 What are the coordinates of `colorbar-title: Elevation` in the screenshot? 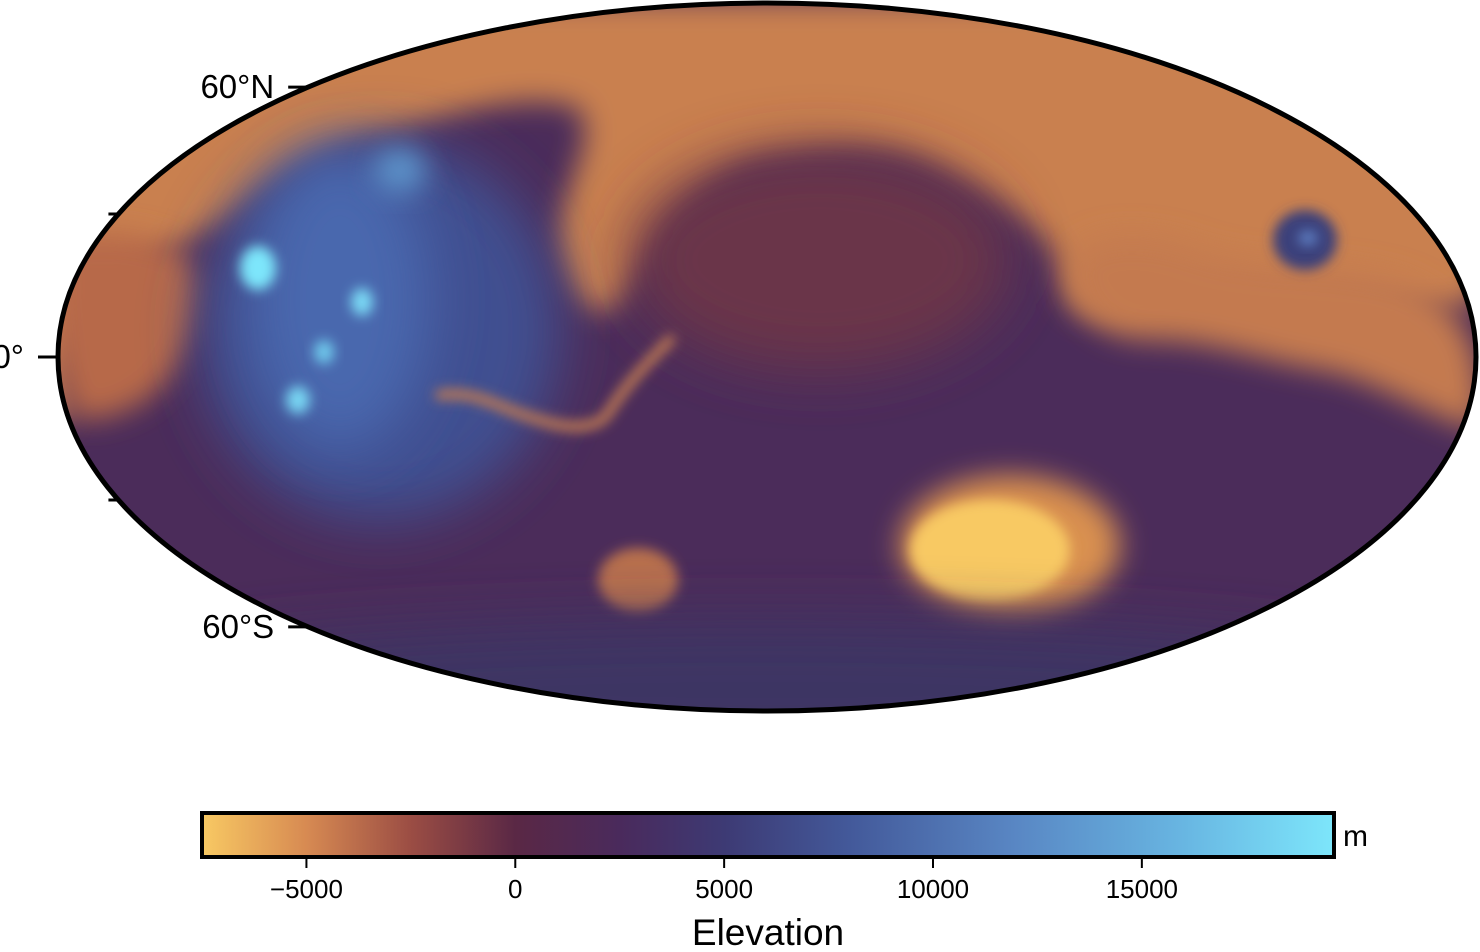 It's located at (768, 932).